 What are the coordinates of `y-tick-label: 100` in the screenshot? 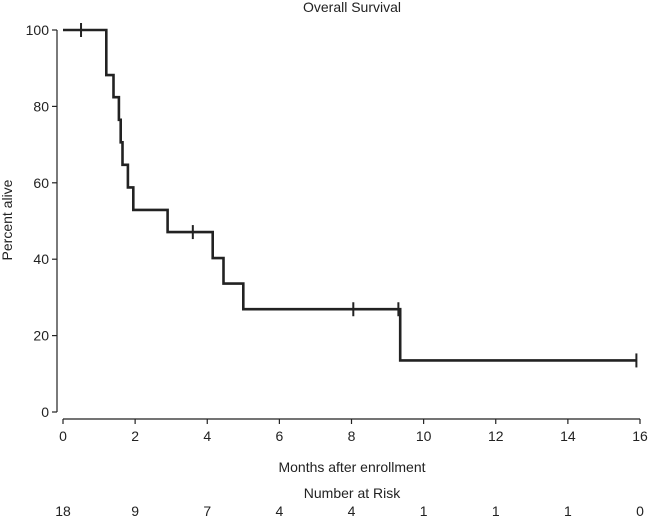 It's located at (38, 30).